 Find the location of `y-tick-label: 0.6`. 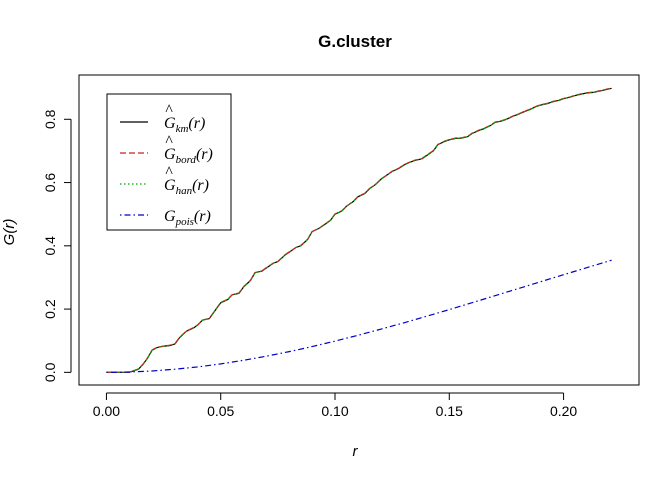

y-tick-label: 0.6 is located at coordinates (50, 183).